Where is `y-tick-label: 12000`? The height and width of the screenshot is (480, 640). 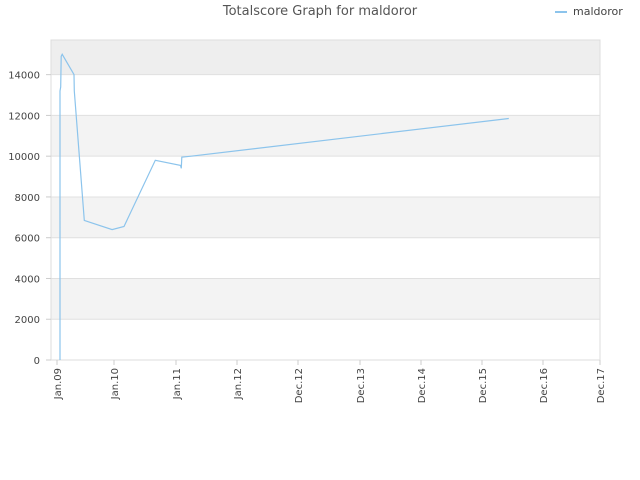
y-tick-label: 12000 is located at coordinates (24, 116).